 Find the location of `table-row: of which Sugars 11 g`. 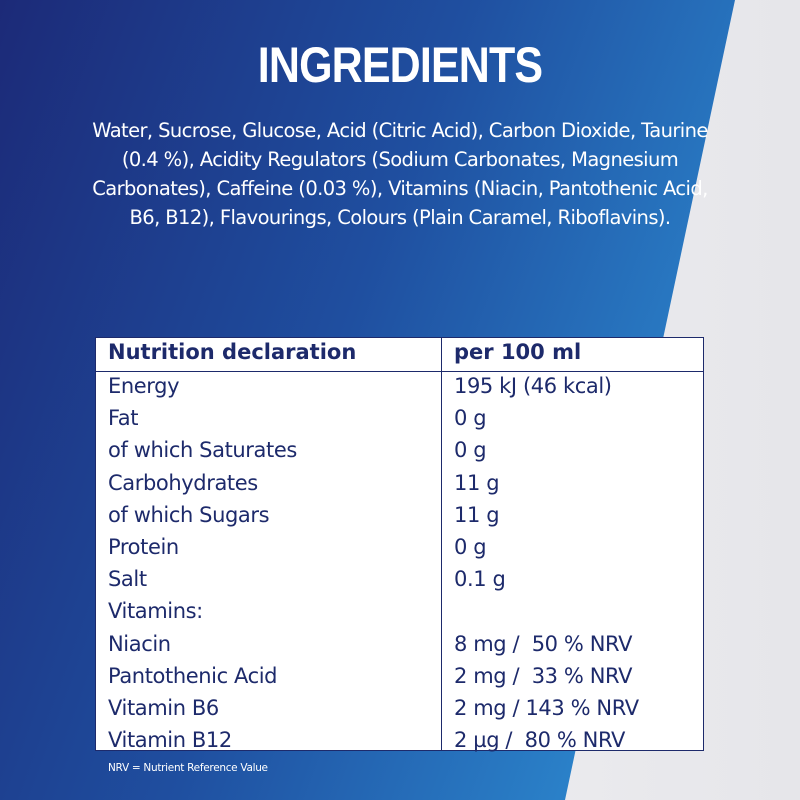

table-row: of which Sugars 11 g is located at coordinates (399, 519).